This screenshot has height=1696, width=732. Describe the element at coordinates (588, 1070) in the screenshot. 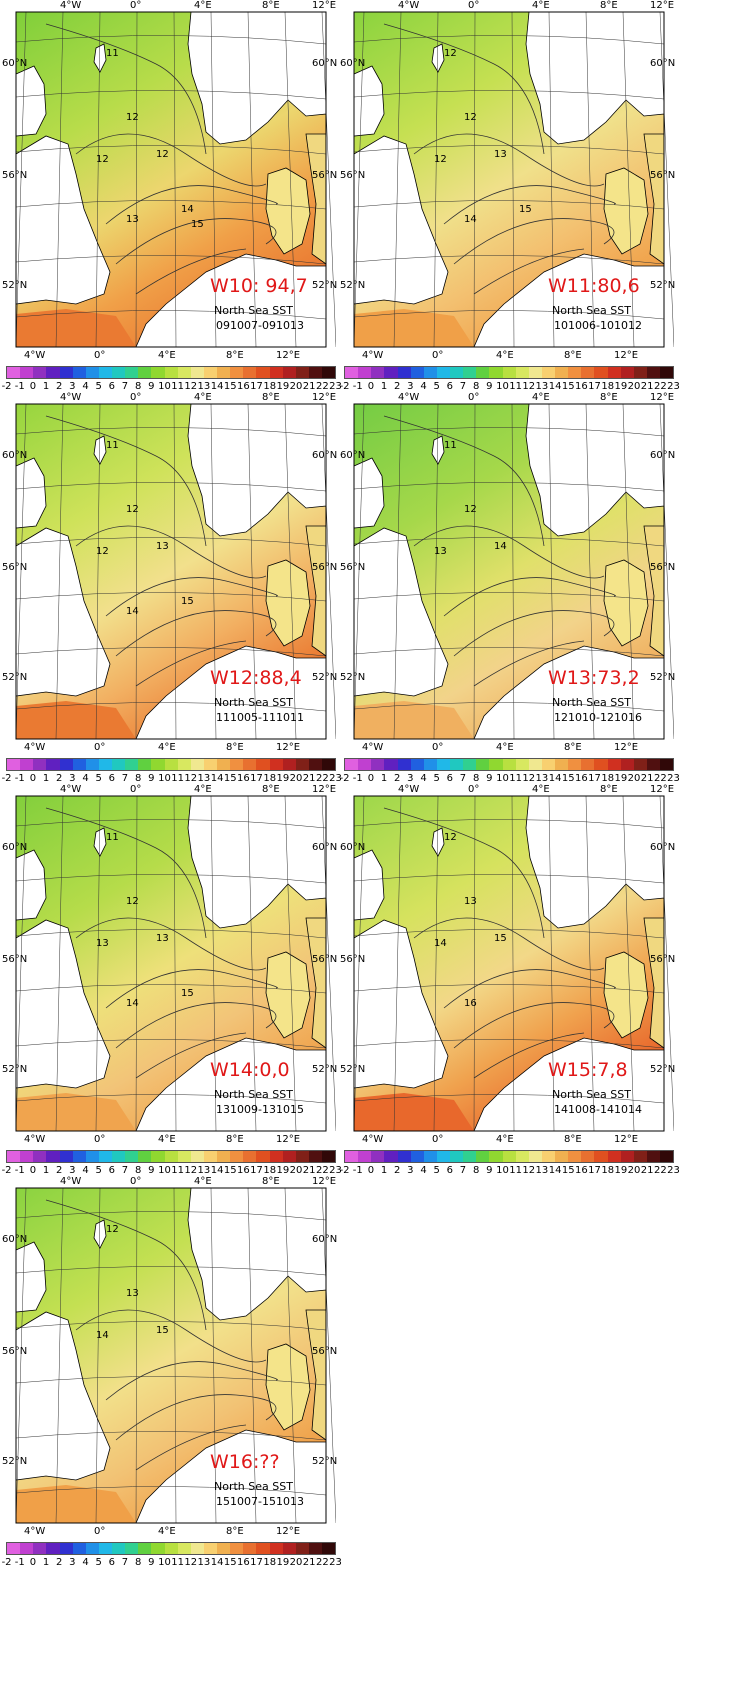

I see `week-score-label: W15:7,8` at that location.